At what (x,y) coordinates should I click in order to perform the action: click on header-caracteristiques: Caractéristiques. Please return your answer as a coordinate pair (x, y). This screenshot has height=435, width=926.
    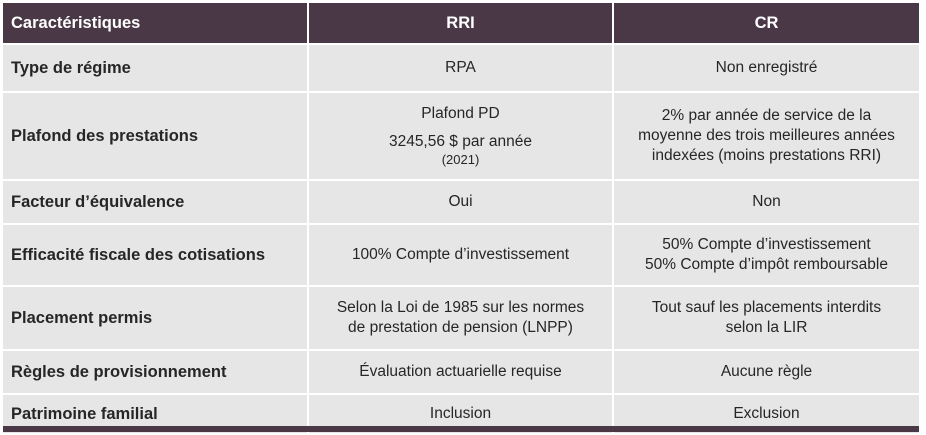
    Looking at the image, I should click on (156, 23).